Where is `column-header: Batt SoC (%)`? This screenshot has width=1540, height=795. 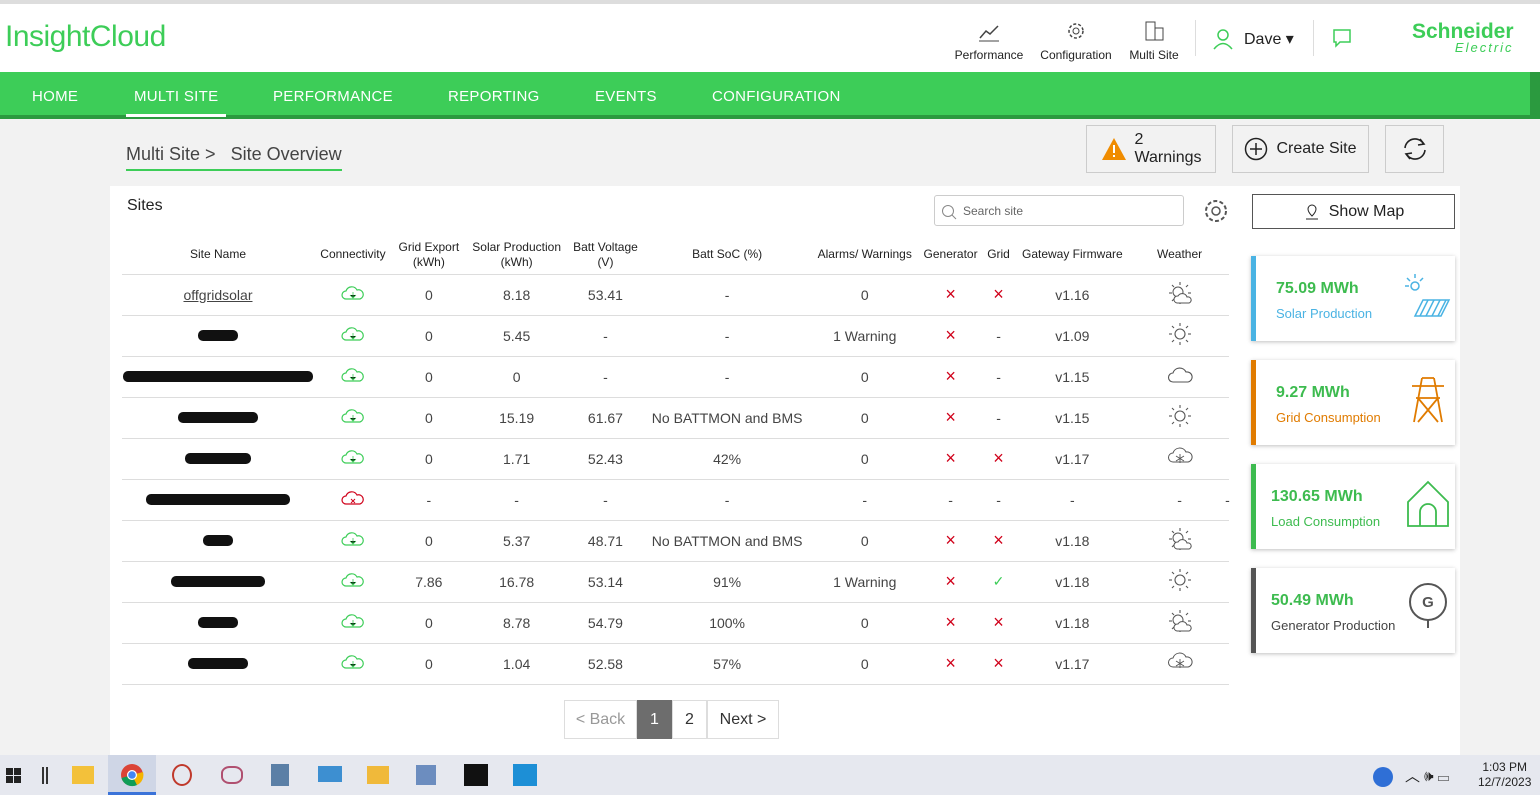 column-header: Batt SoC (%) is located at coordinates (727, 255).